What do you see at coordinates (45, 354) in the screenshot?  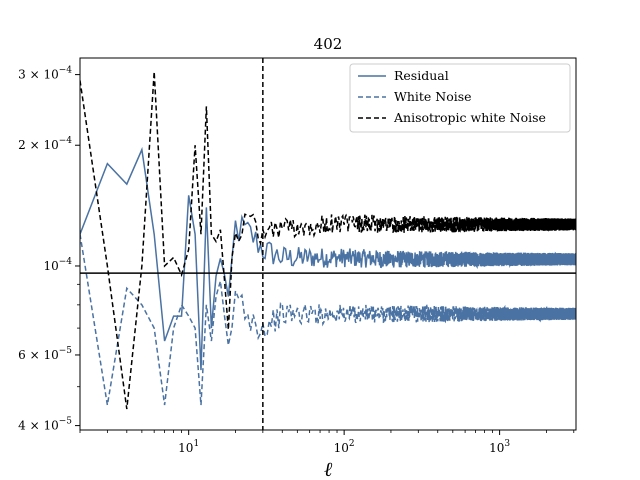 I see `y-tick-label: 6 × 10⁻⁵` at bounding box center [45, 354].